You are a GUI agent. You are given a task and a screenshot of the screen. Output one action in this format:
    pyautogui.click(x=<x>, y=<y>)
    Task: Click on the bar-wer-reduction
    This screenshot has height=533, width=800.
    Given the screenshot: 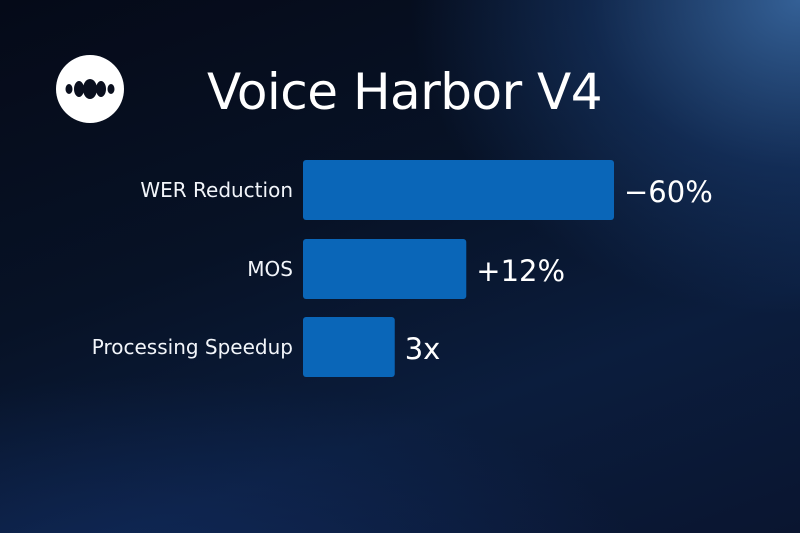 What is the action you would take?
    pyautogui.click(x=458, y=190)
    